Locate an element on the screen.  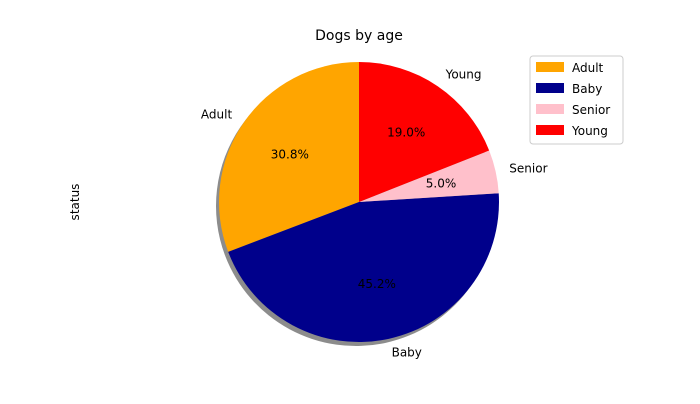
slice-pct-adult: 30.8% is located at coordinates (290, 154).